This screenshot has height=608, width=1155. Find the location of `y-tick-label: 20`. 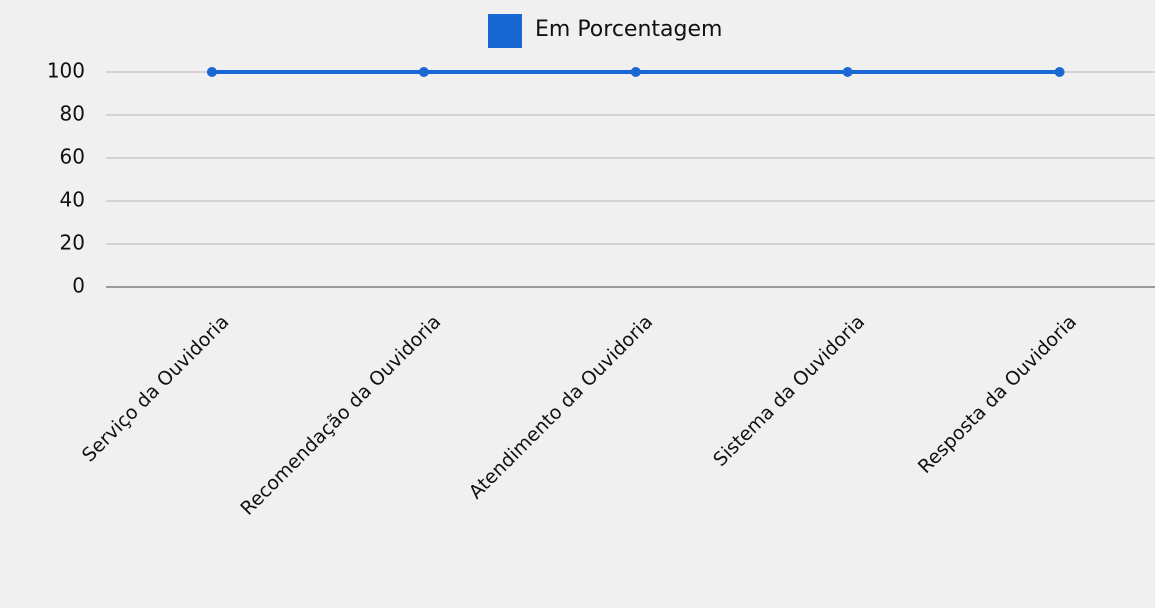

y-tick-label: 20 is located at coordinates (72, 243).